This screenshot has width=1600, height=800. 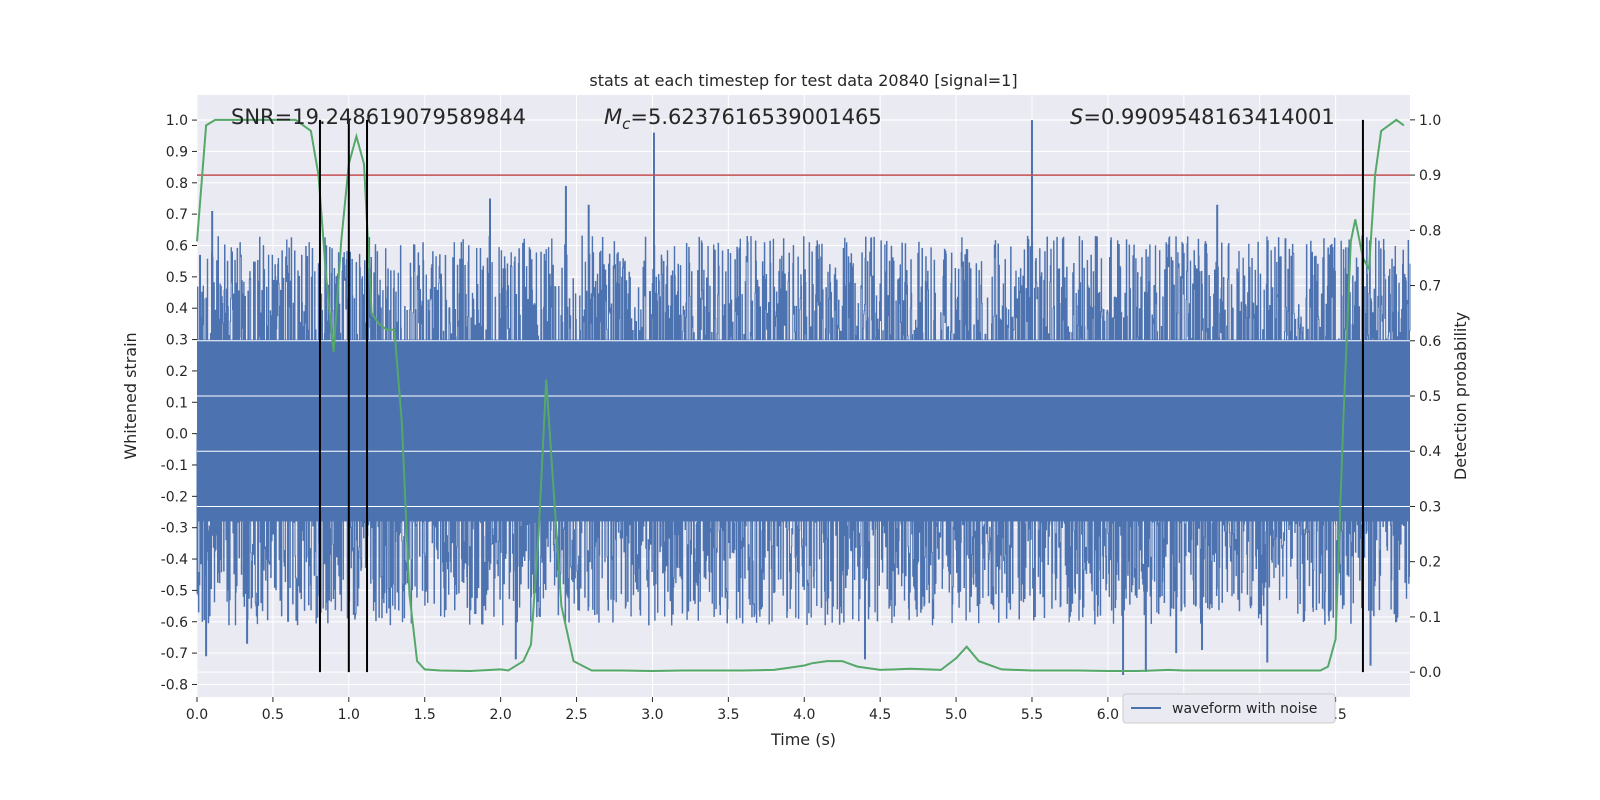 I want to click on x-tick-label: 1.5, so click(x=425, y=715).